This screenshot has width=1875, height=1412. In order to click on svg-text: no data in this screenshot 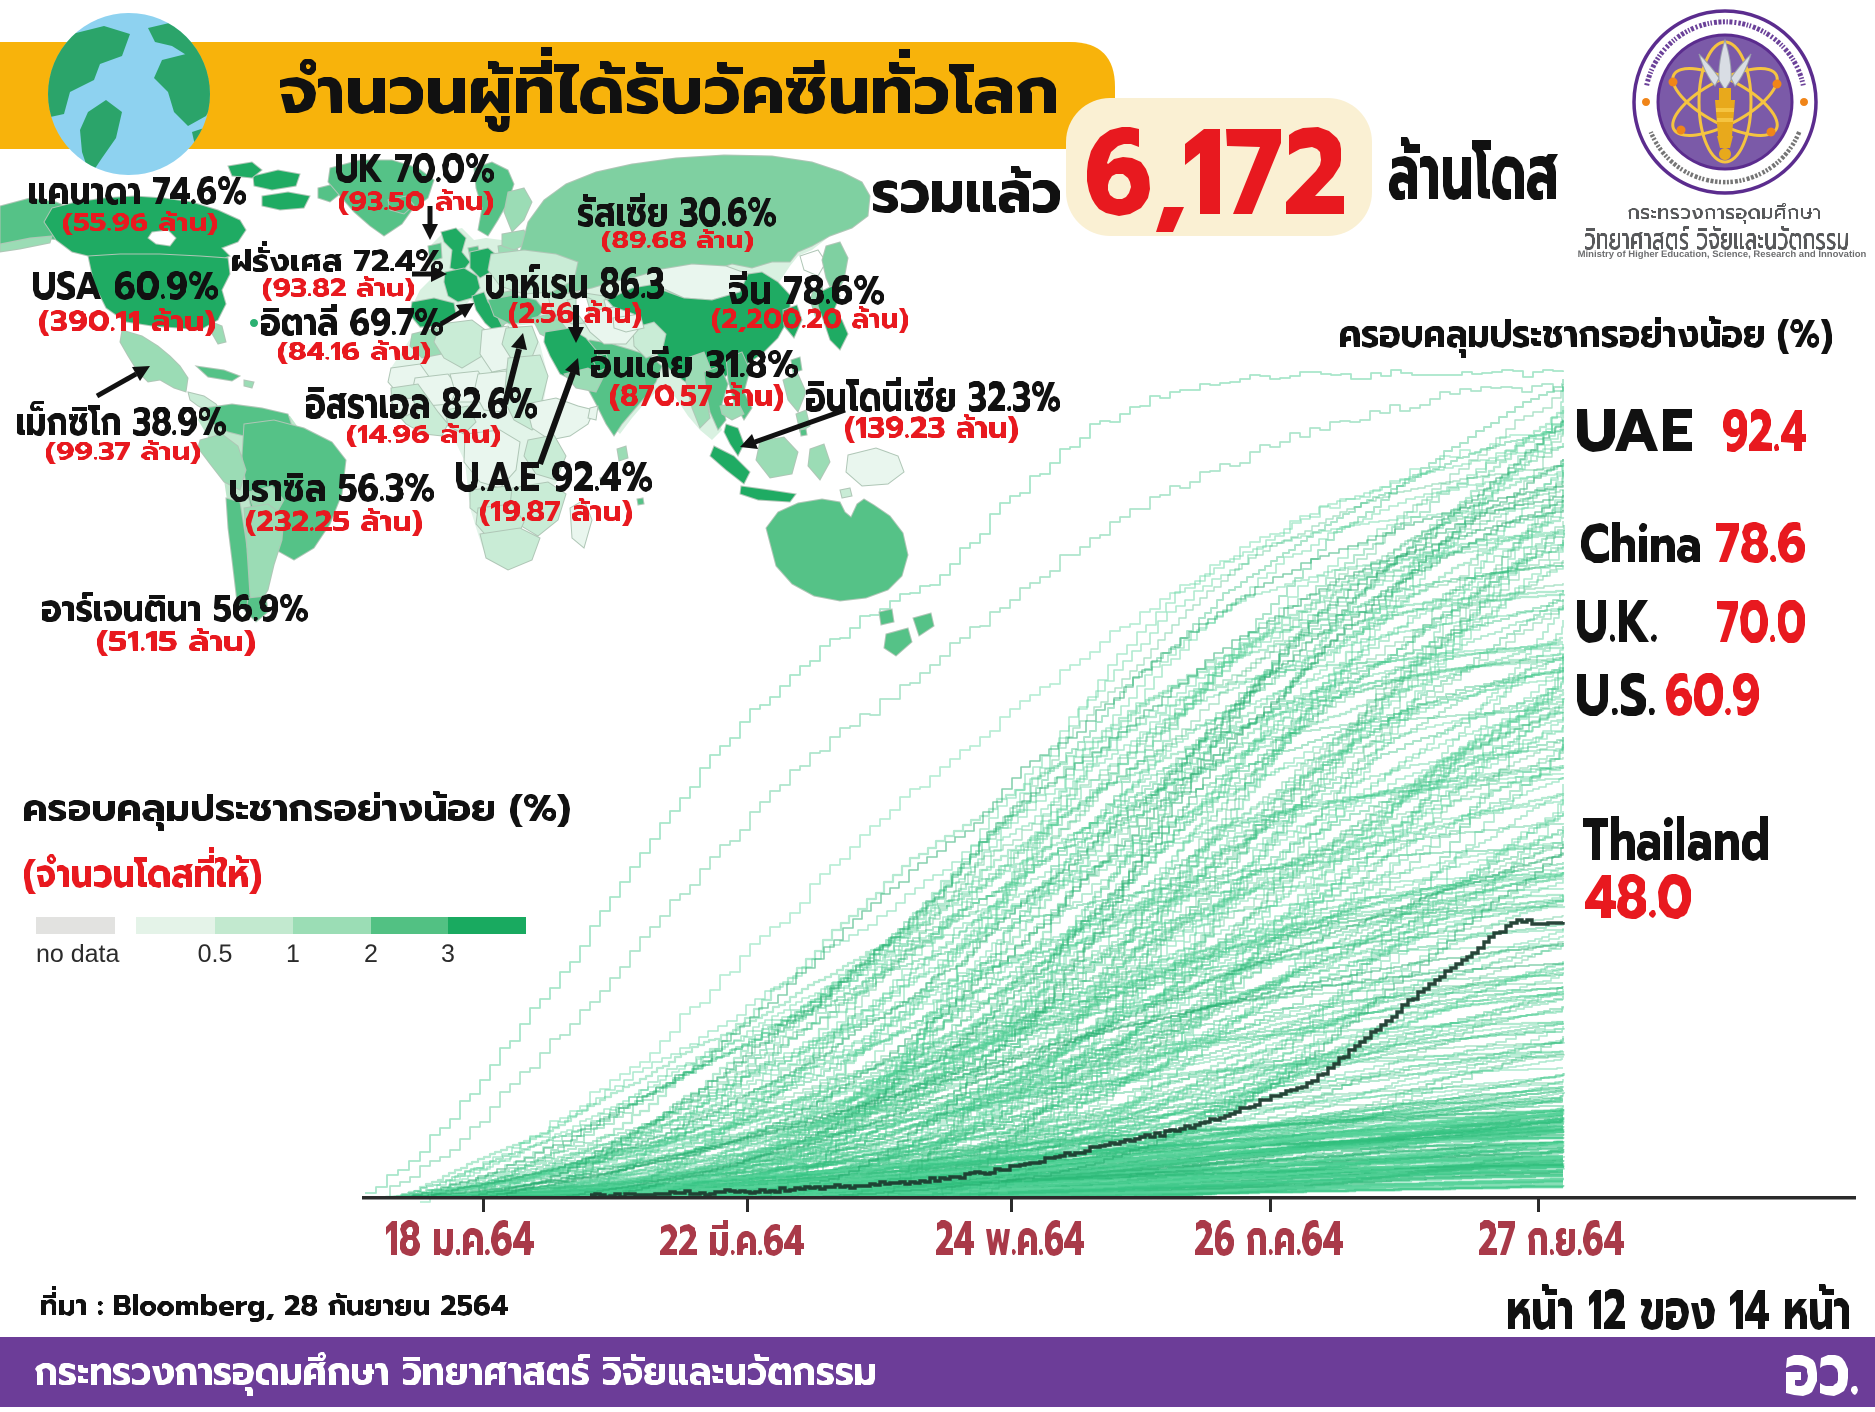, I will do `click(78, 954)`.